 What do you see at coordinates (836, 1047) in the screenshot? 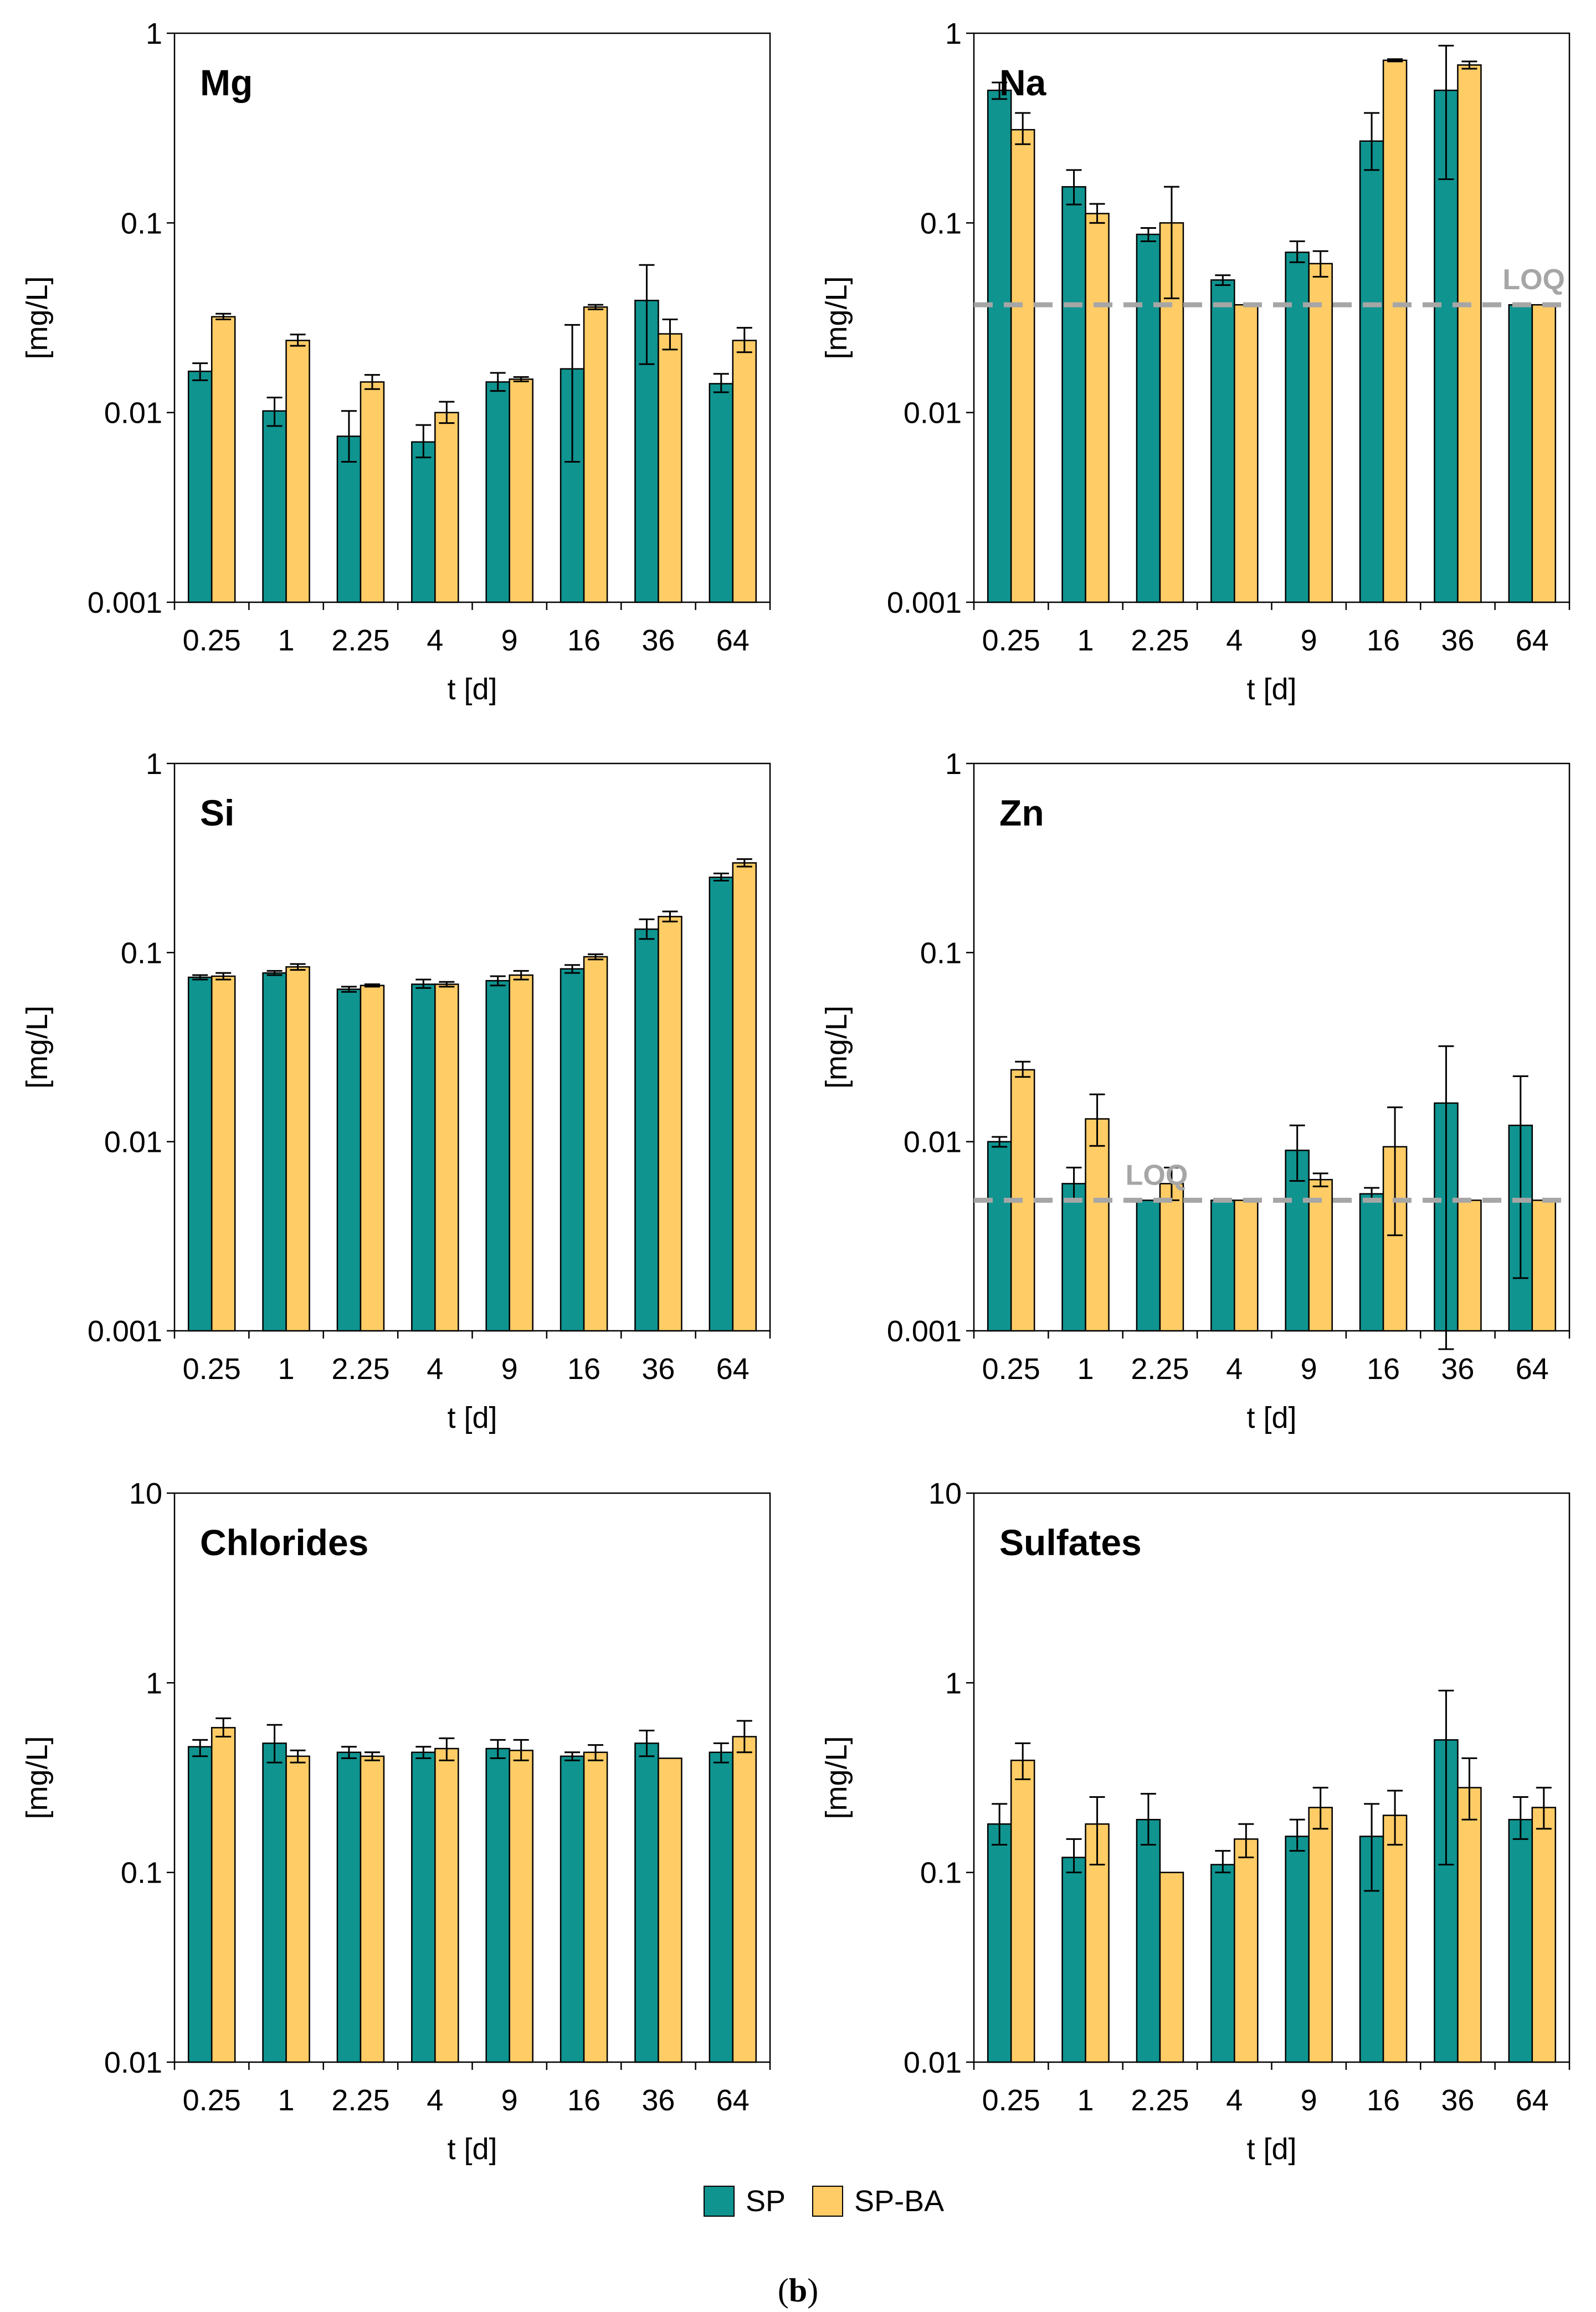
I see `zn-ylabel: [mg/L]` at bounding box center [836, 1047].